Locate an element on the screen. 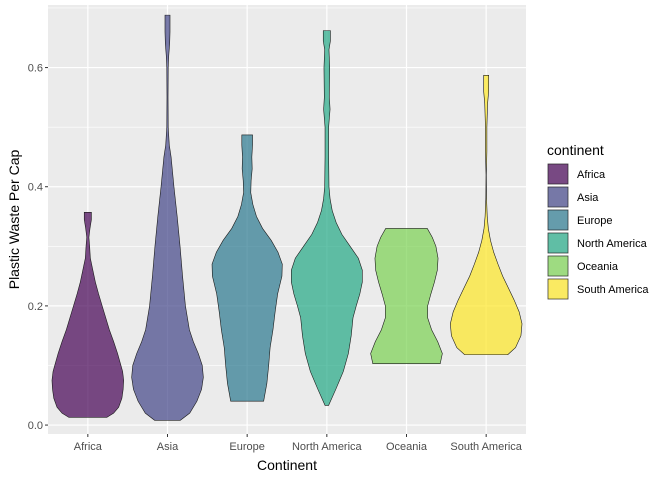 This screenshot has height=480, width=672. y-tick-label: 0.4 is located at coordinates (35, 188).